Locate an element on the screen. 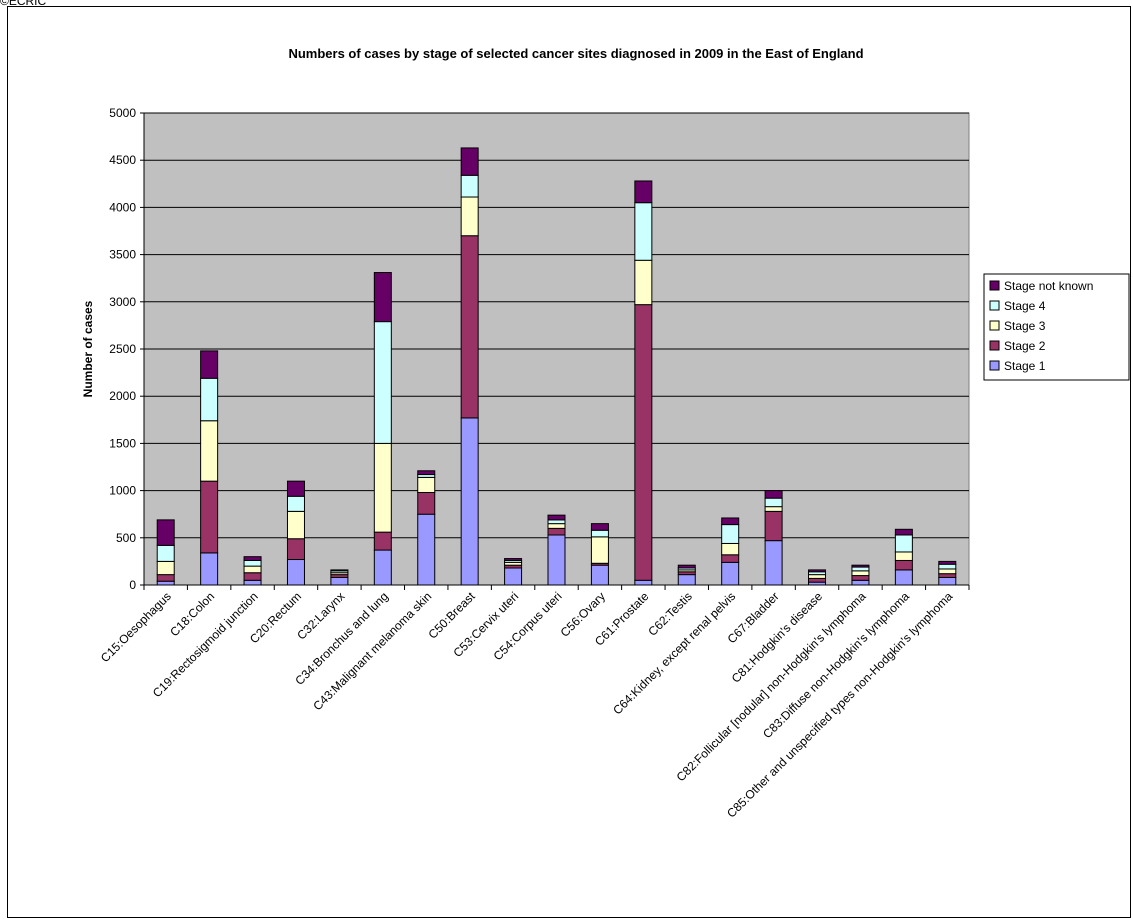  copyright-text: ©ECRIC is located at coordinates (23, 4).